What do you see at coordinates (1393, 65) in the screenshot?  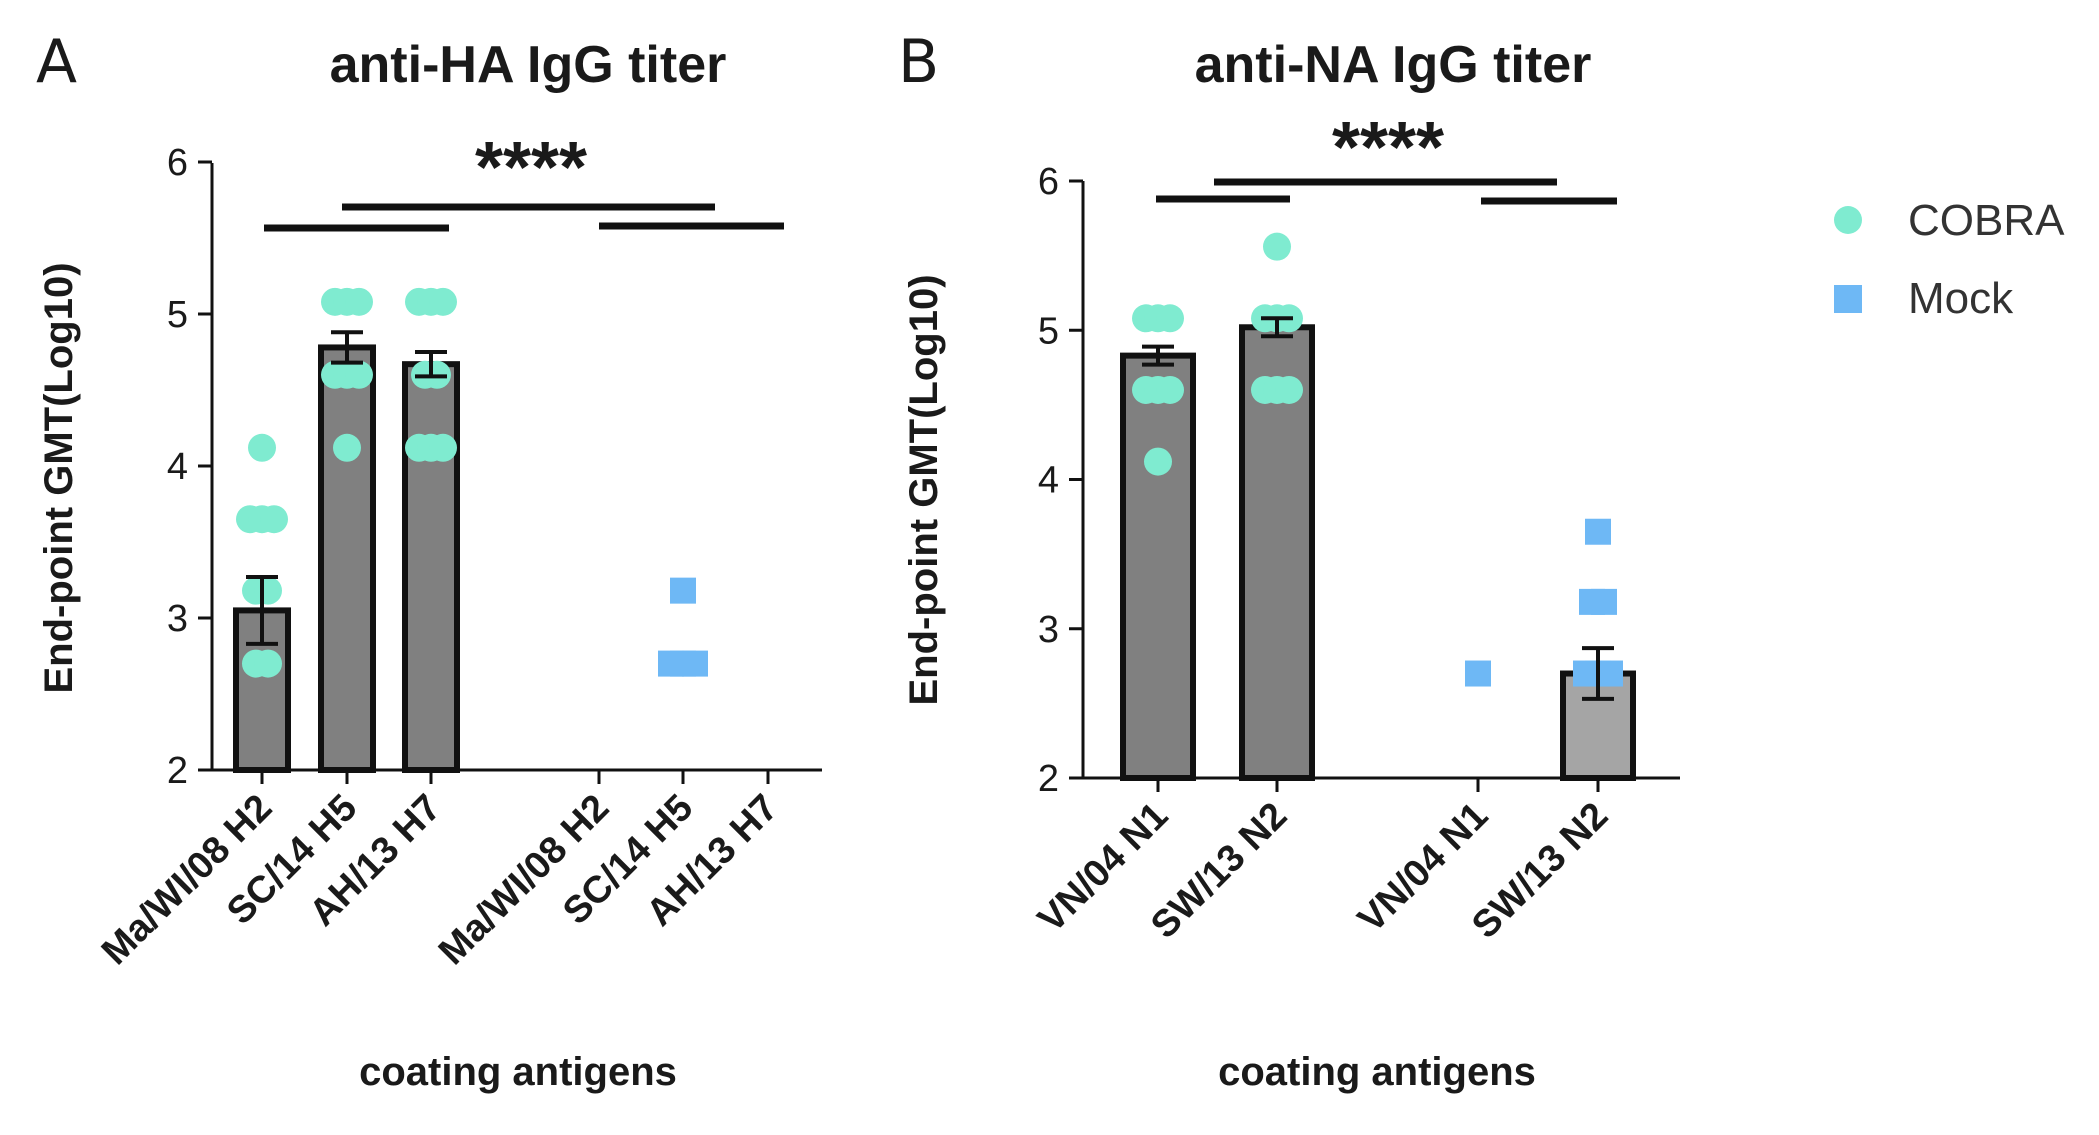 I see `panel-b-title: anti-NA IgG titer` at bounding box center [1393, 65].